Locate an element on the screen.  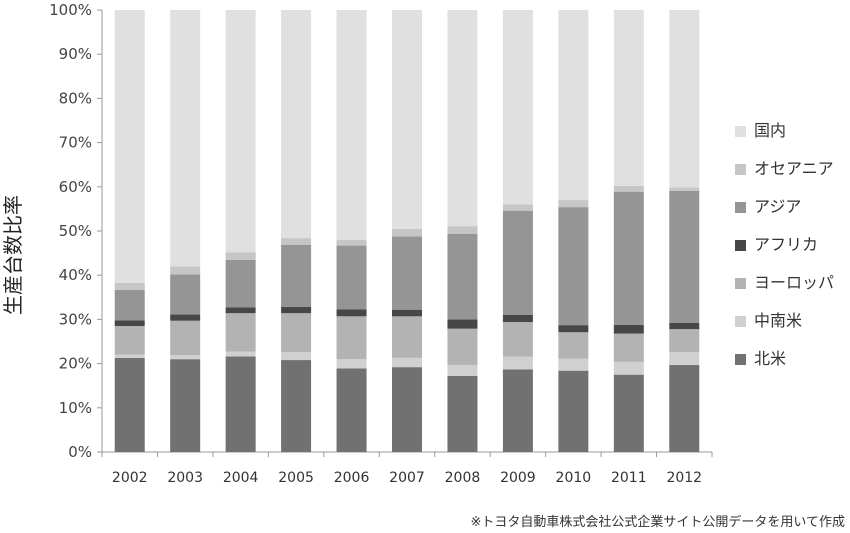
x-tick-label: 2010 is located at coordinates (574, 478).